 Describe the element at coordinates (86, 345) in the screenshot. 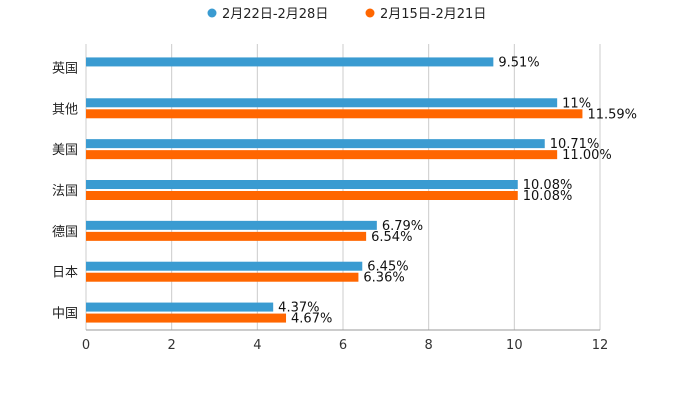

I see `x-tick-label-0: 0` at that location.